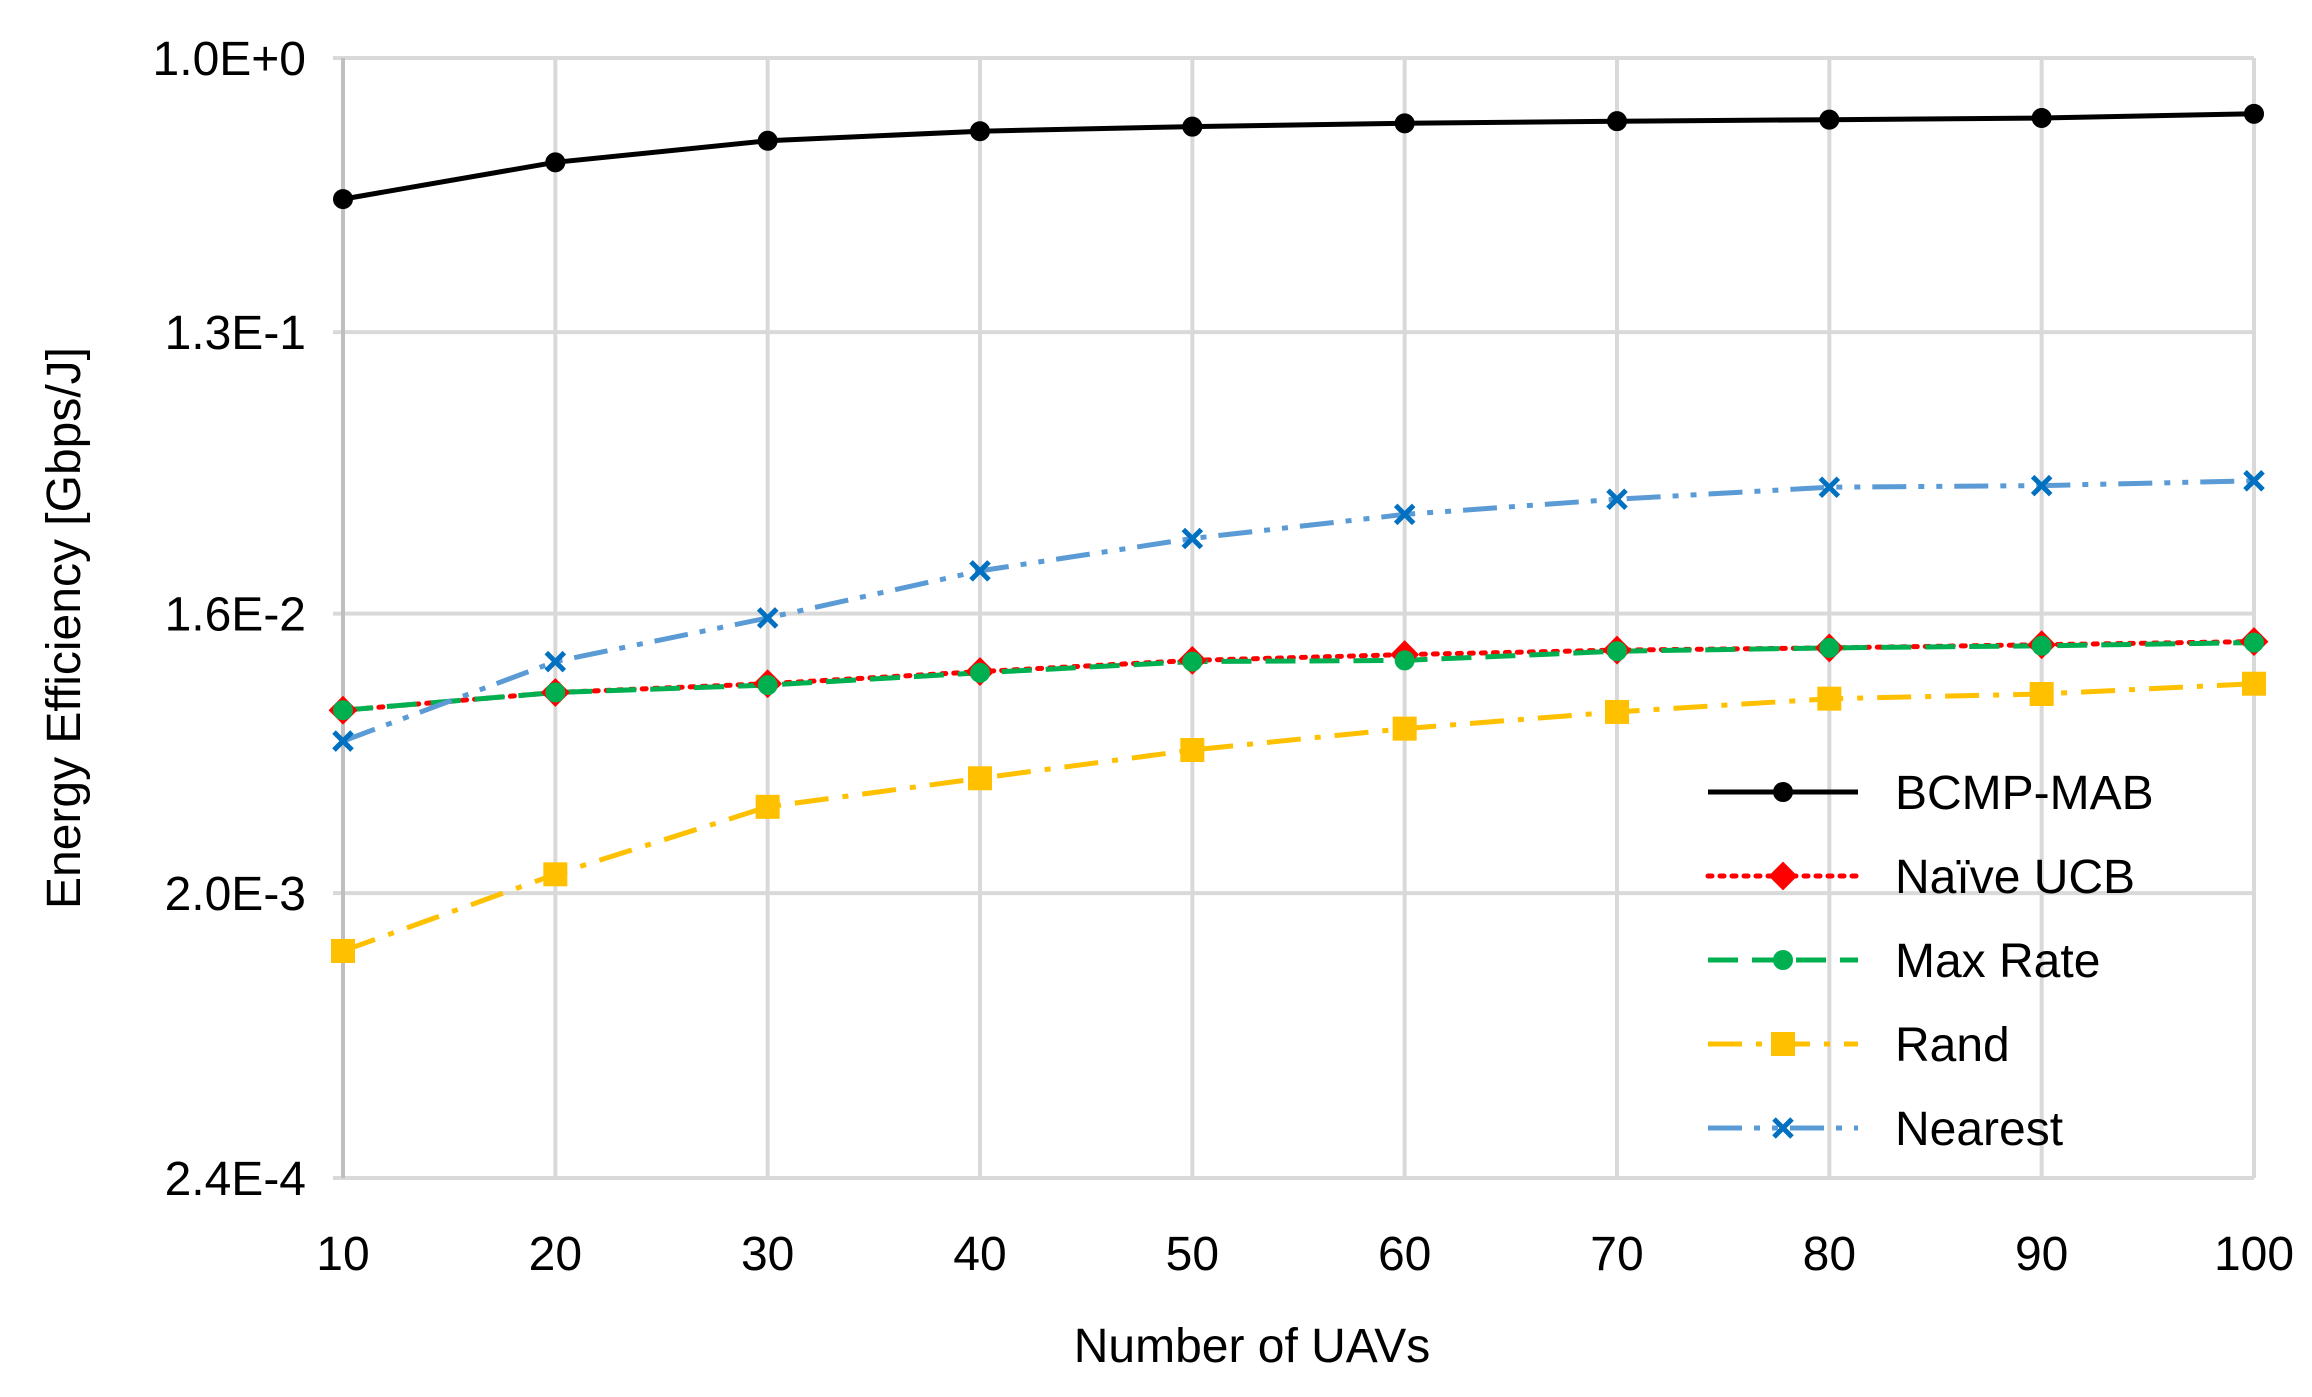 Image resolution: width=2312 pixels, height=1397 pixels. Describe the element at coordinates (64, 628) in the screenshot. I see `y-axis-label: Energy Efficiency [Gbps/J]` at that location.